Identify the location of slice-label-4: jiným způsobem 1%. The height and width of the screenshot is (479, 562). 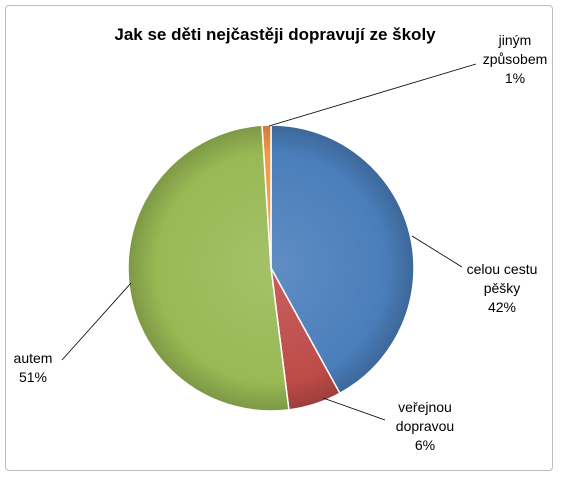
(515, 59).